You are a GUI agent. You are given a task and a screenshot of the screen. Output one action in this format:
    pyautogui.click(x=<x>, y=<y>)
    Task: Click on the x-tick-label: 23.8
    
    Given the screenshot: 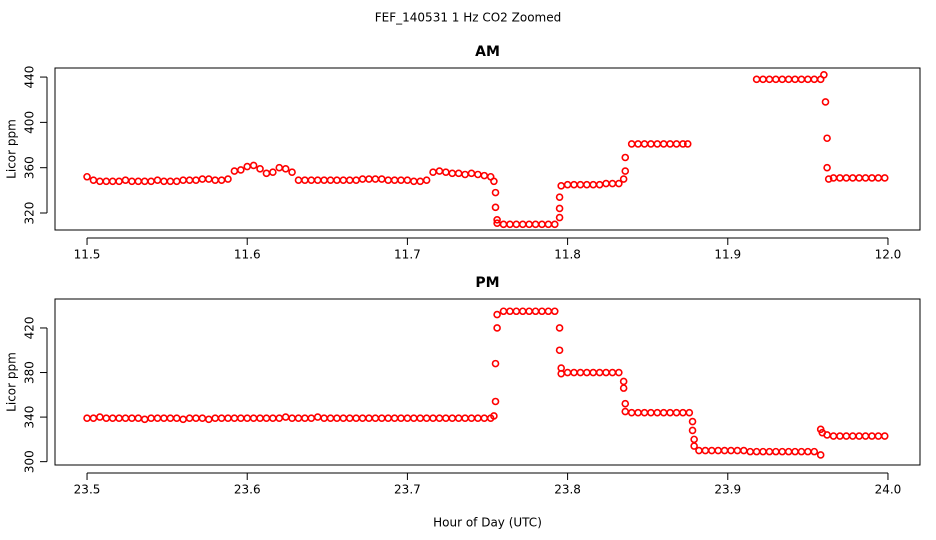 What is the action you would take?
    pyautogui.click(x=567, y=490)
    